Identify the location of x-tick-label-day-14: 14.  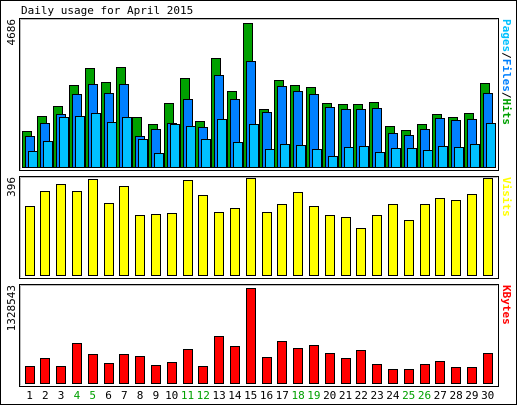
(235, 395).